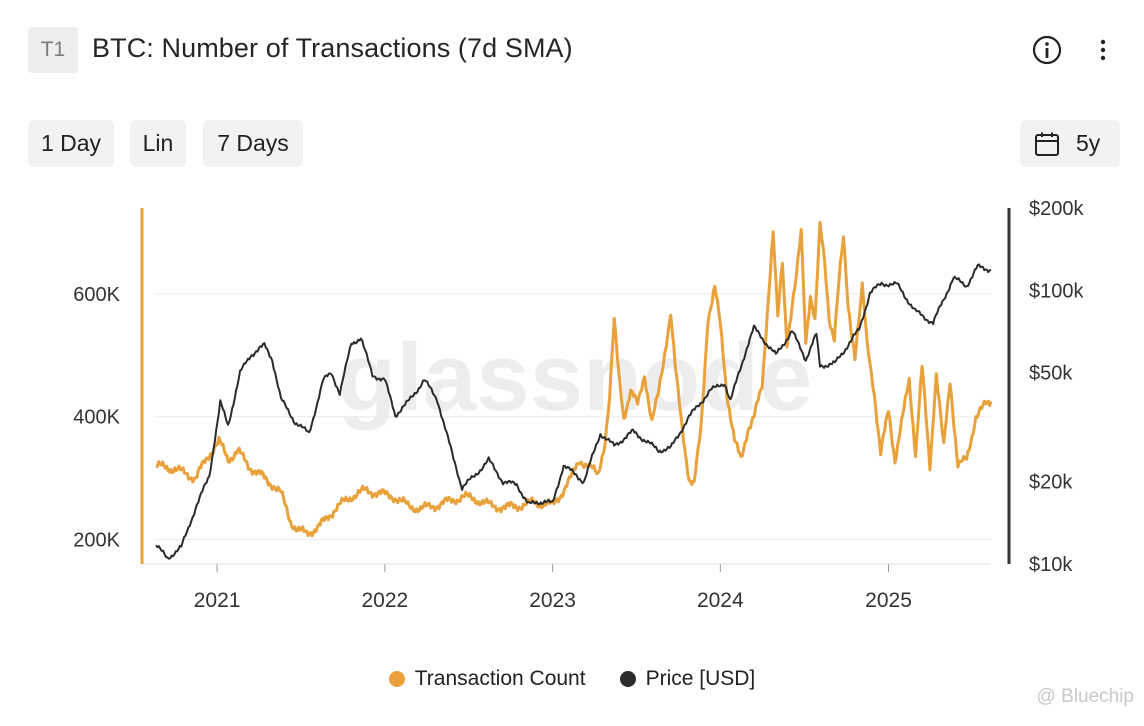  I want to click on legend-dot-price, so click(627, 679).